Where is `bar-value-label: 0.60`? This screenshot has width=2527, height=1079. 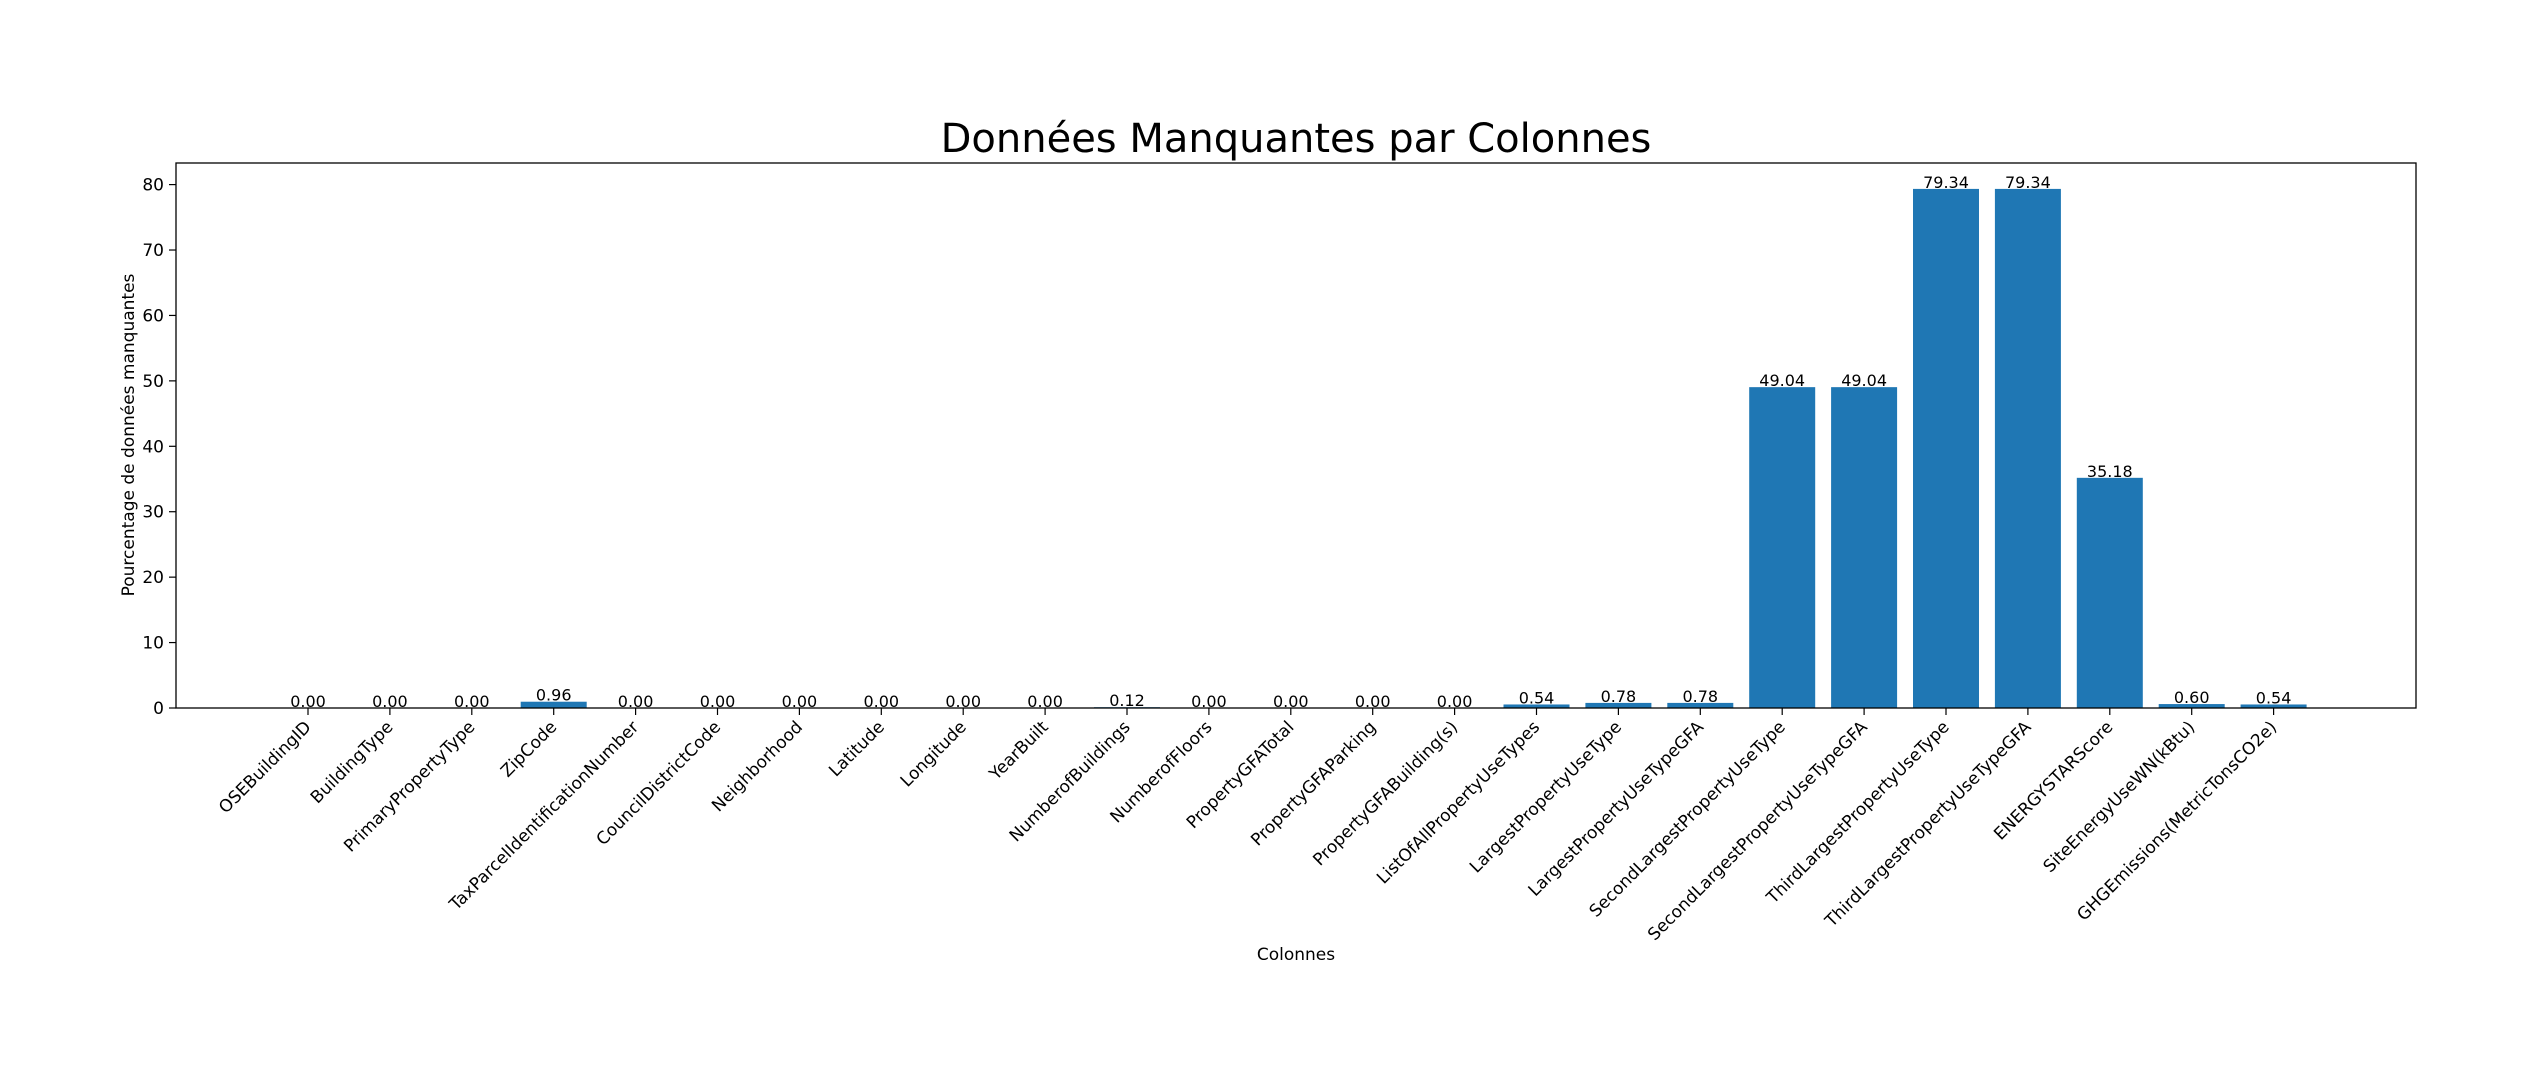 bar-value-label: 0.60 is located at coordinates (2192, 697).